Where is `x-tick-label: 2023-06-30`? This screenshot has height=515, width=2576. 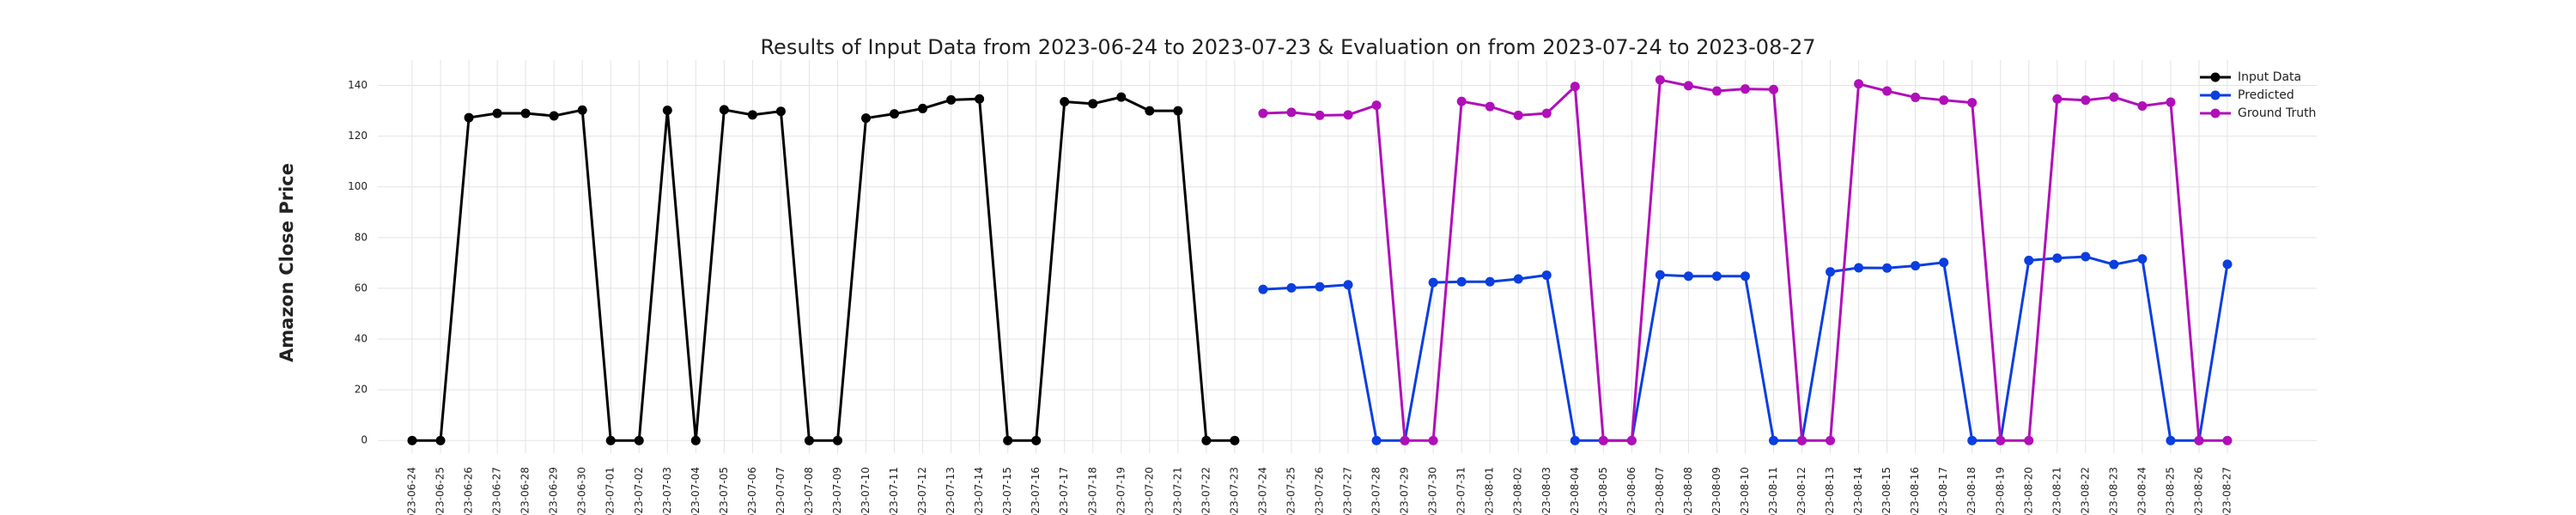 x-tick-label: 2023-06-30 is located at coordinates (582, 491).